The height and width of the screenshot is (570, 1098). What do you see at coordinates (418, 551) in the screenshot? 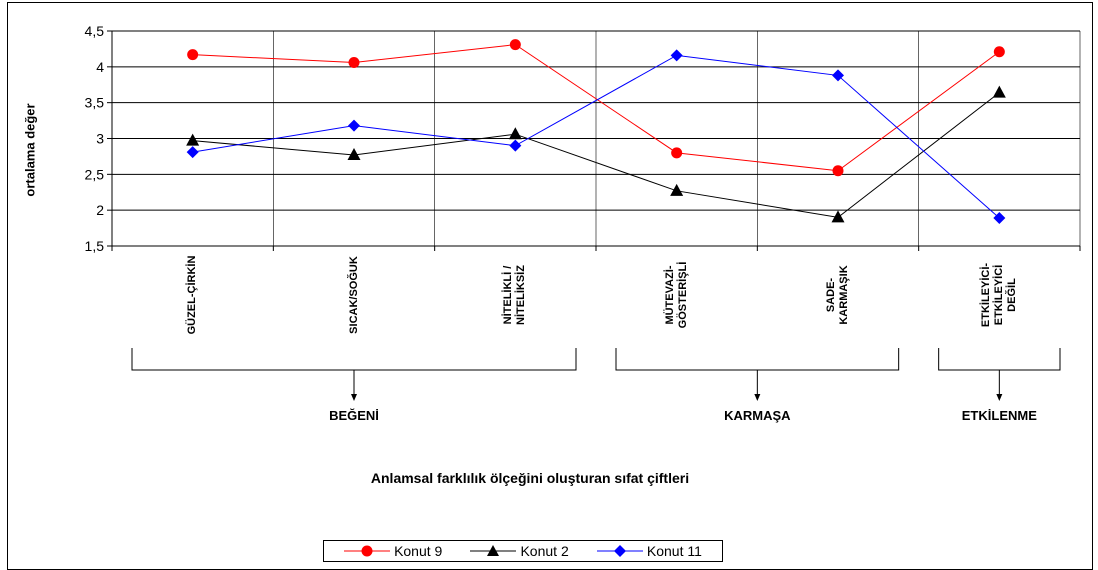
I see `legend-label: Konut 9` at bounding box center [418, 551].